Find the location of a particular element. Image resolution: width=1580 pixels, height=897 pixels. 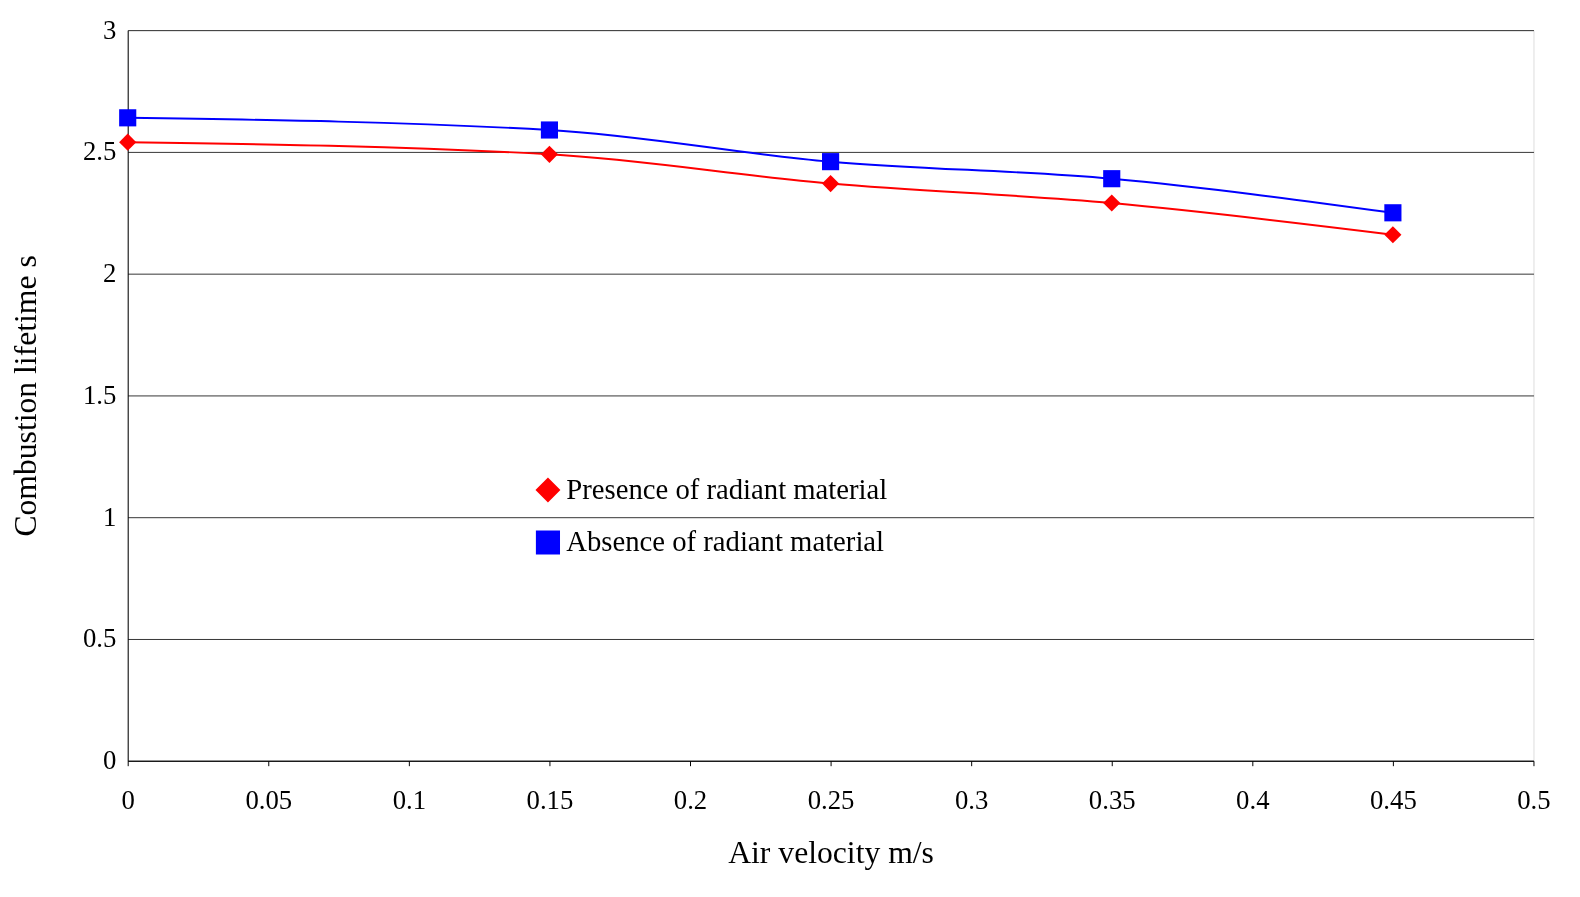

x-tick-label: 0.4 is located at coordinates (1253, 799).